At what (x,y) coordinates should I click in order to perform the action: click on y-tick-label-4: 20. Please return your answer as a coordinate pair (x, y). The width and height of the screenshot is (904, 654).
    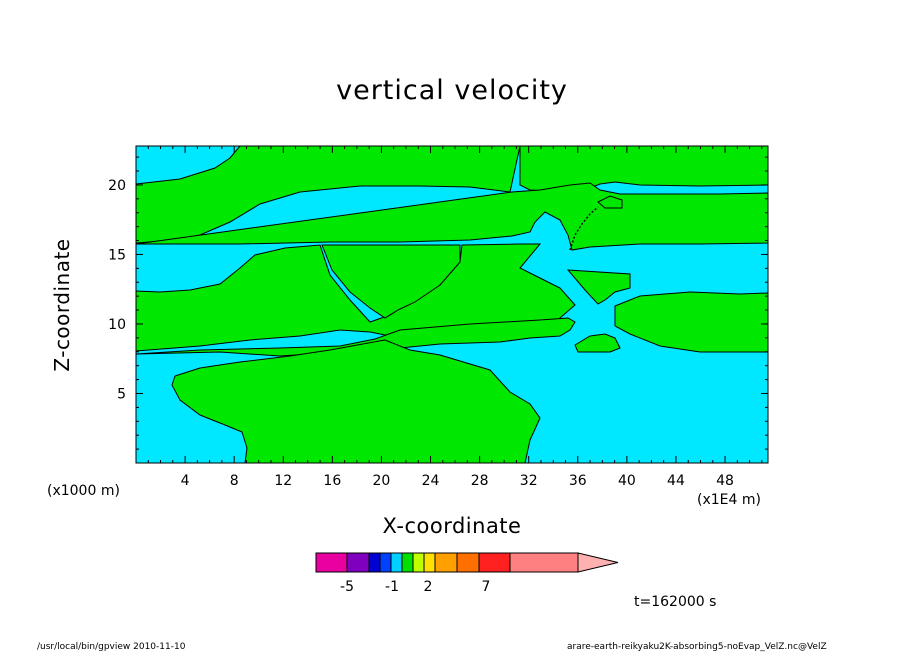
    Looking at the image, I should click on (117, 186).